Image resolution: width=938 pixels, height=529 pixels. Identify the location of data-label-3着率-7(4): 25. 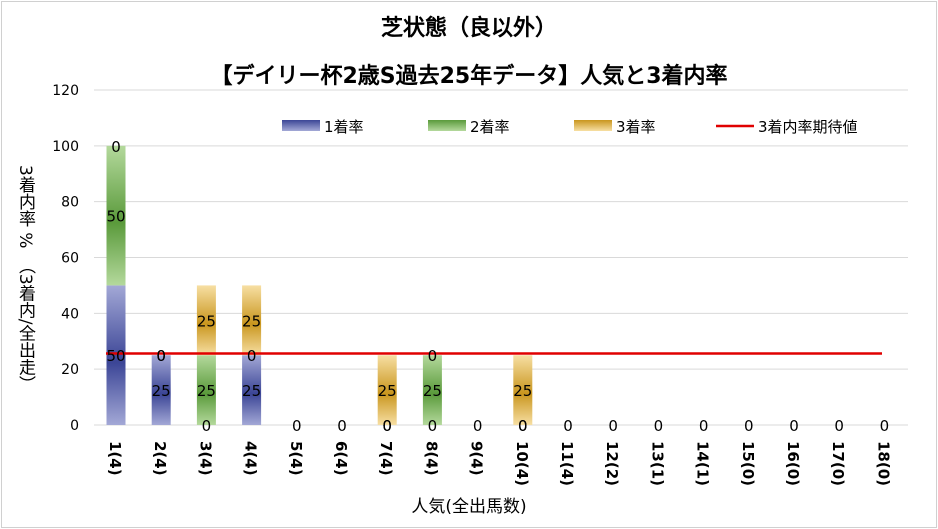
(387, 391).